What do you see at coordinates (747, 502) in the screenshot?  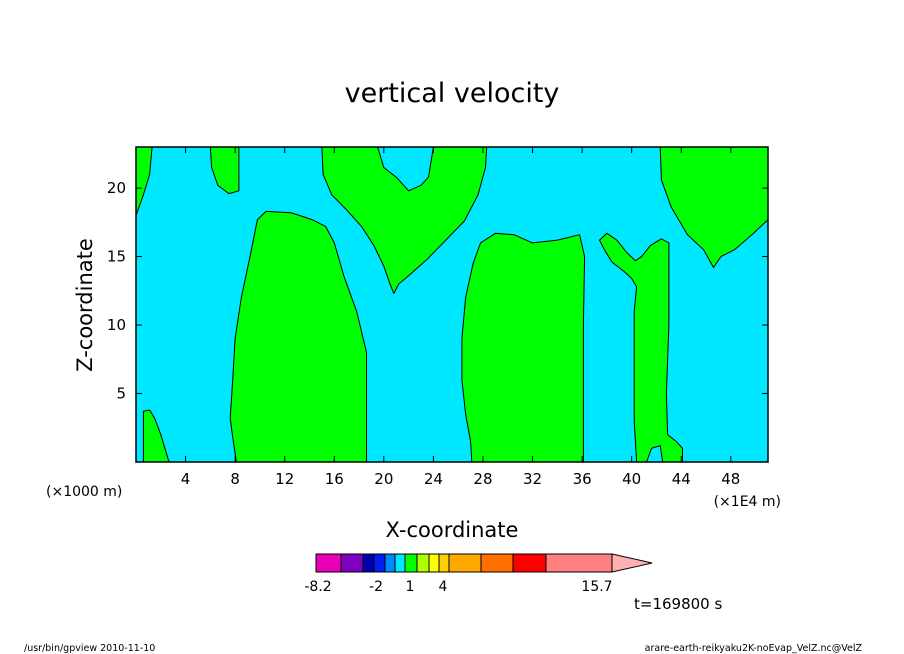 I see `x-unit-right: (×1E4 m)` at bounding box center [747, 502].